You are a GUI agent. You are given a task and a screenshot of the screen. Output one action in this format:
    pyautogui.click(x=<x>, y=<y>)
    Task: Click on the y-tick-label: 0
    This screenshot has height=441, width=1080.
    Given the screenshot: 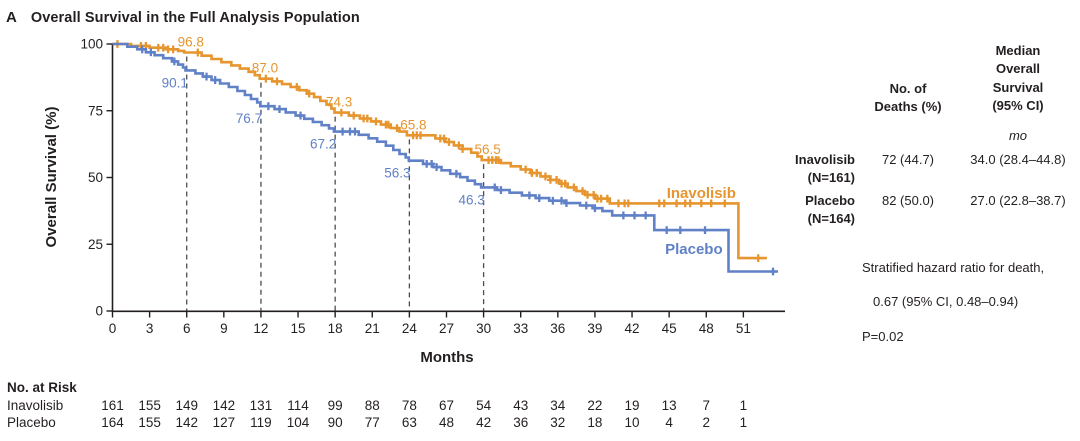 What is the action you would take?
    pyautogui.click(x=99, y=311)
    